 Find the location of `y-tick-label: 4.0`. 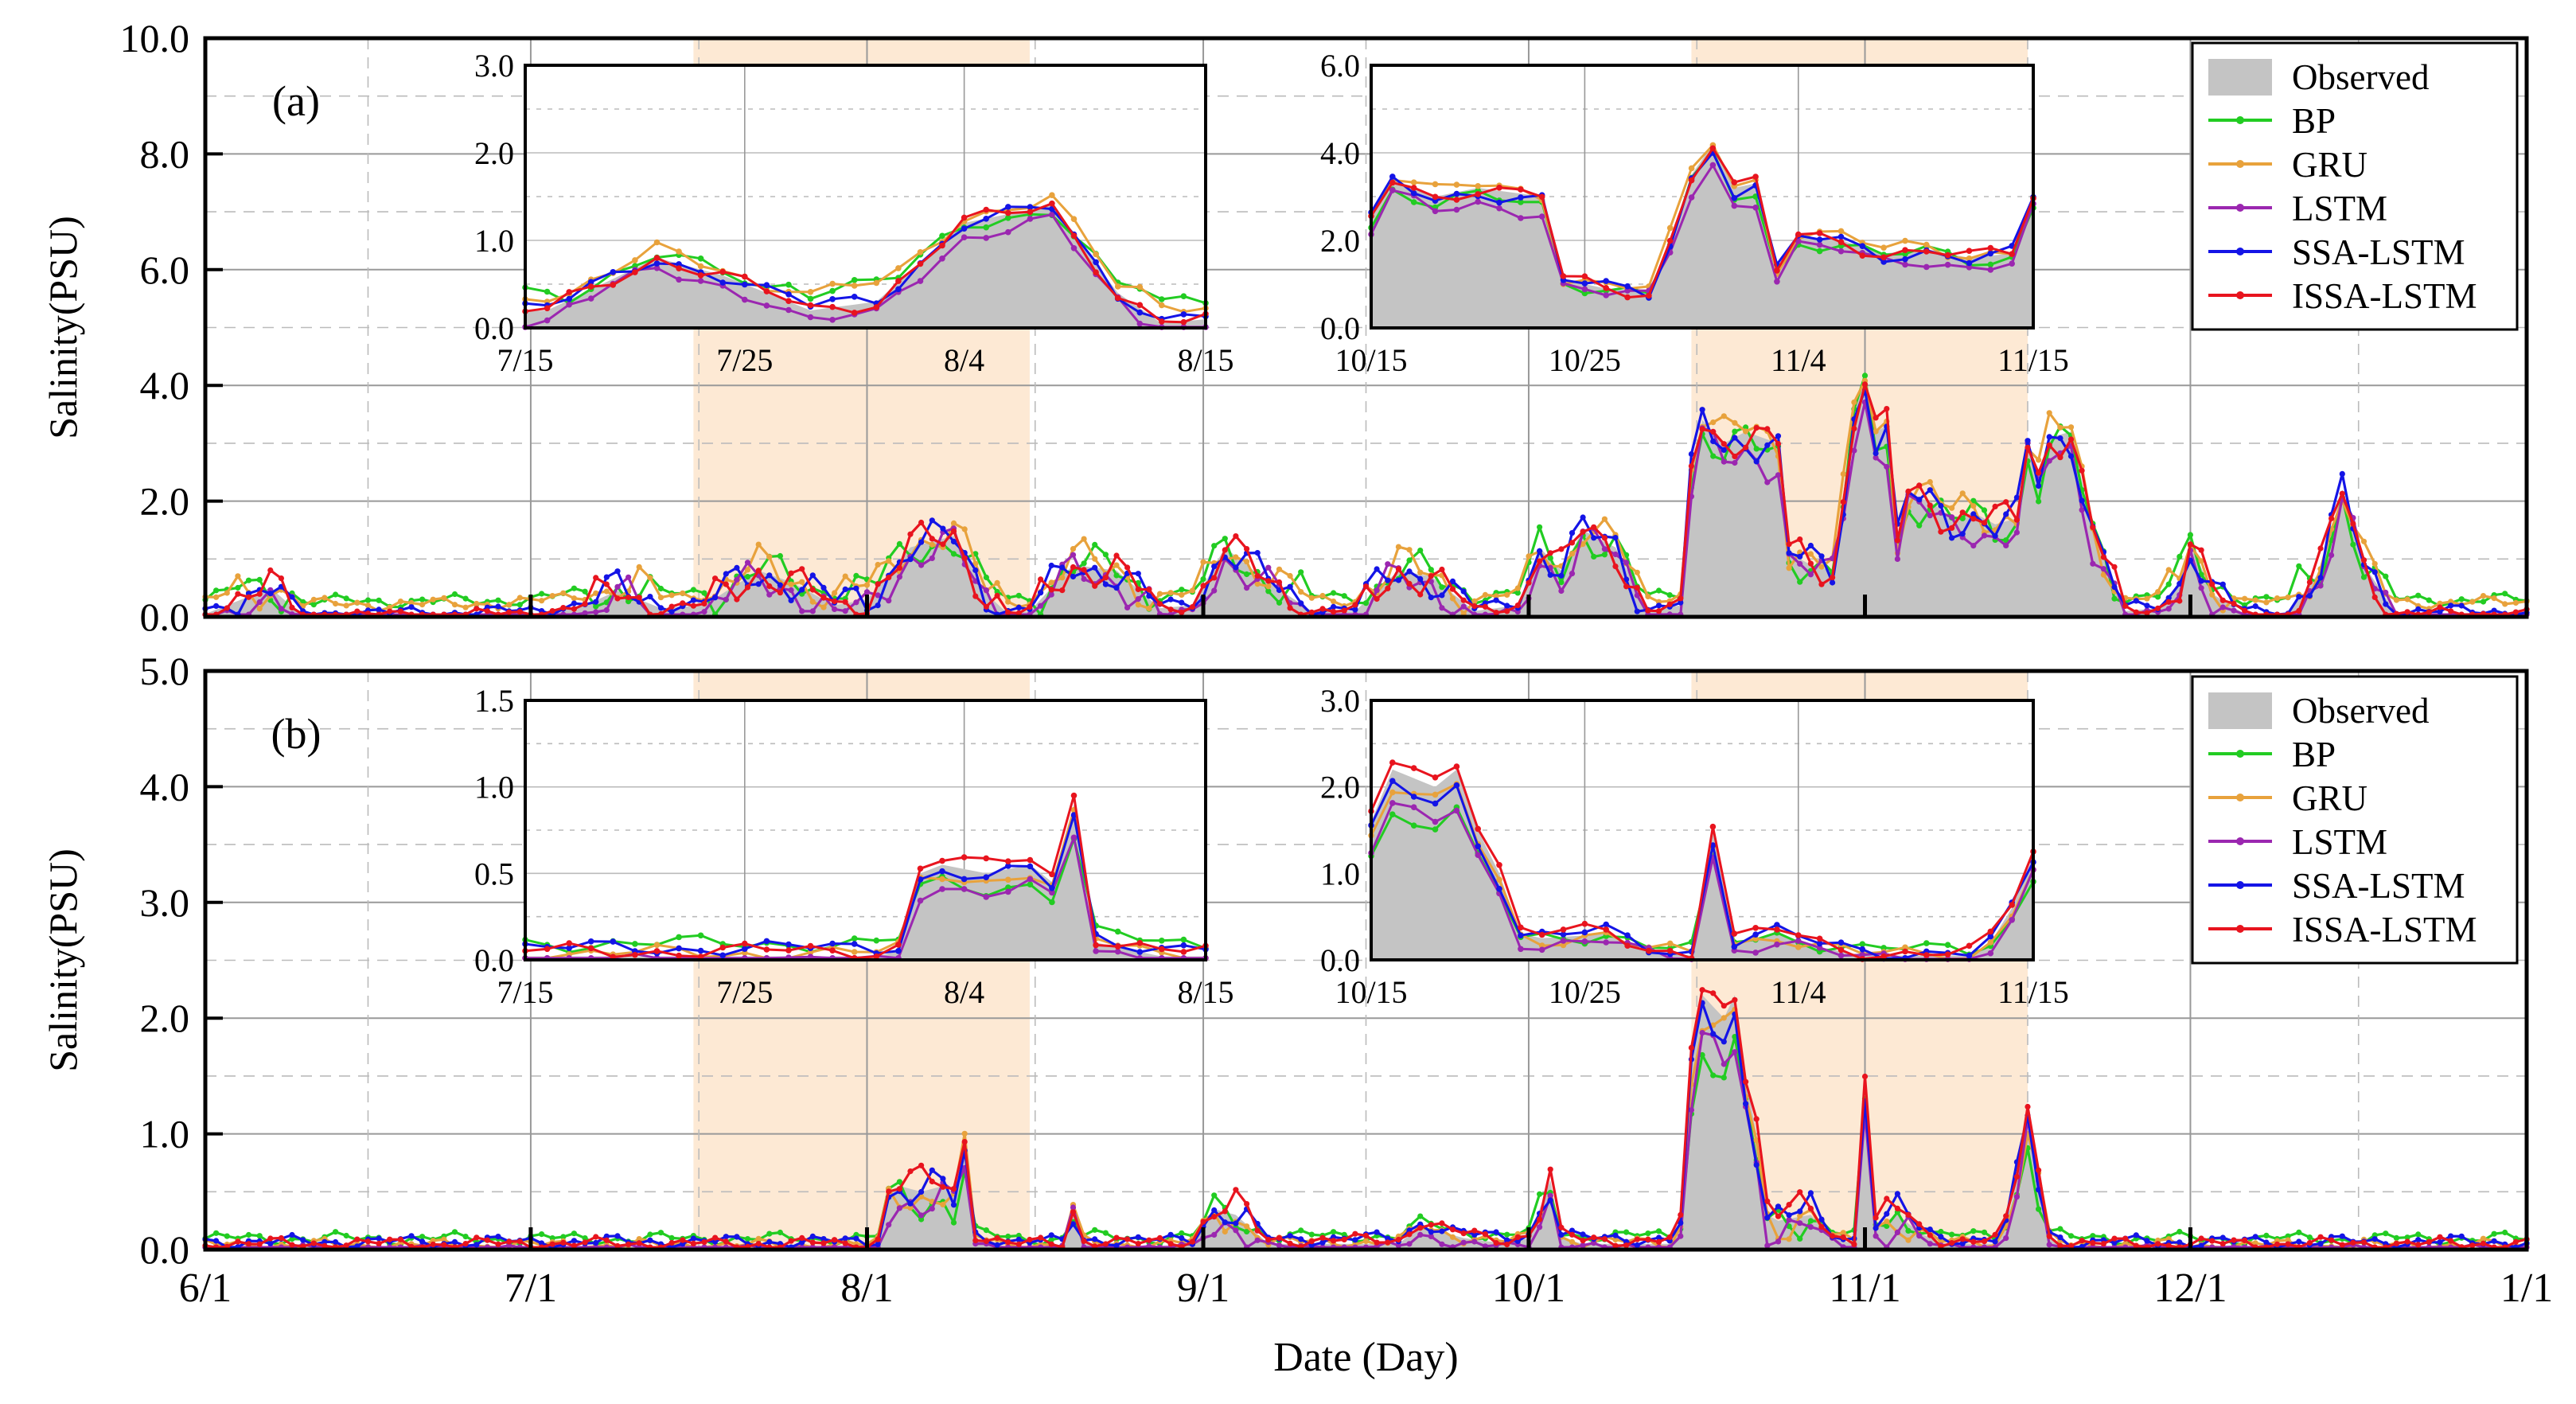

y-tick-label: 4.0 is located at coordinates (165, 385).